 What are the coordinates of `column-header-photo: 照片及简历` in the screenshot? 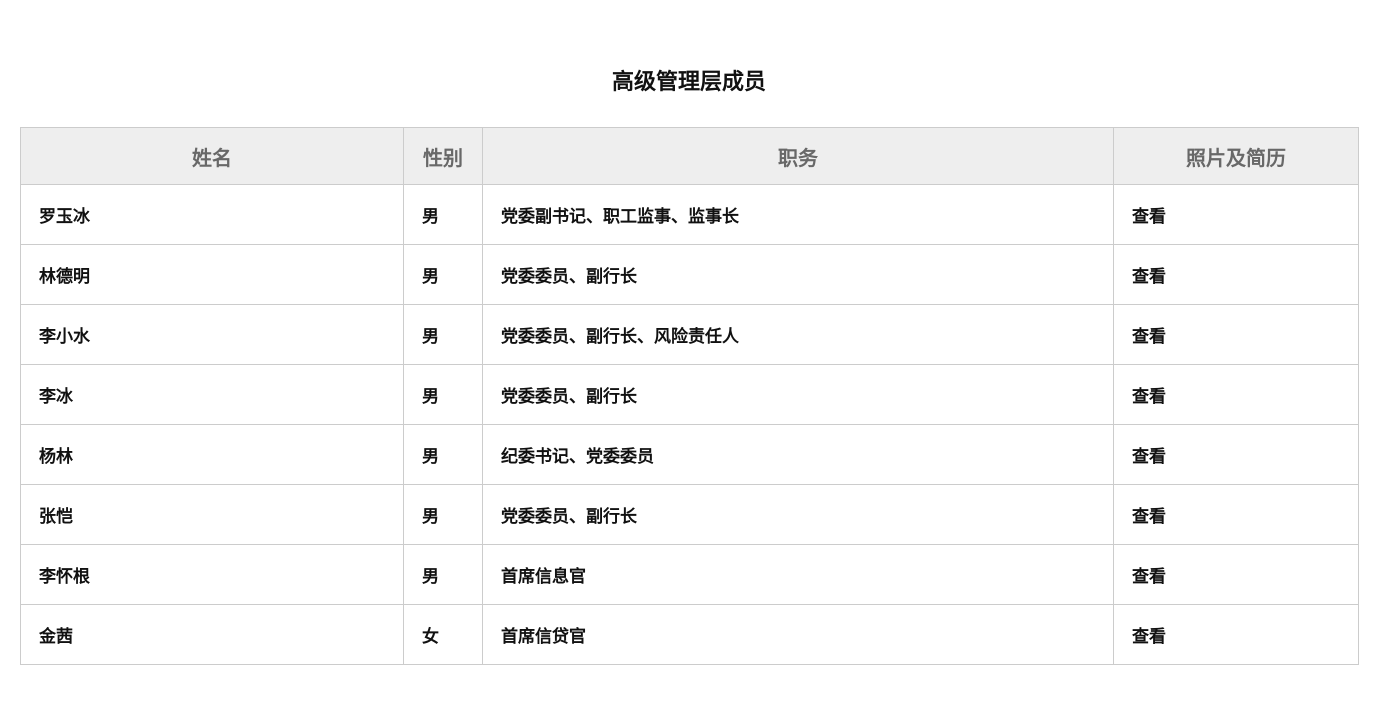 It's located at (1236, 156).